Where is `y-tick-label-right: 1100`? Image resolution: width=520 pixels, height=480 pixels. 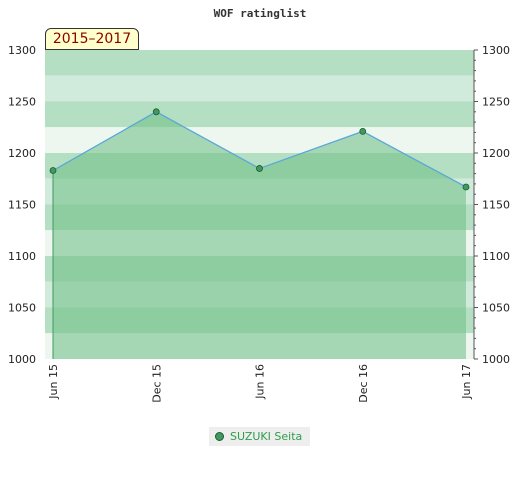 y-tick-label-right: 1100 is located at coordinates (496, 256).